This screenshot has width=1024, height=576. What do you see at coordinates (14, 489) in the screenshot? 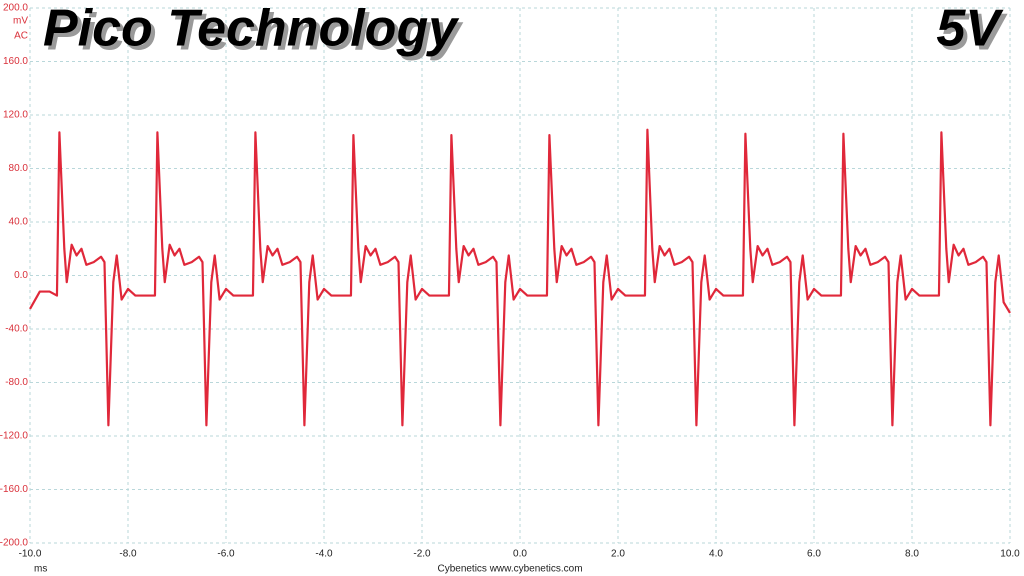
I see `y-tick-label: -160.0` at bounding box center [14, 489].